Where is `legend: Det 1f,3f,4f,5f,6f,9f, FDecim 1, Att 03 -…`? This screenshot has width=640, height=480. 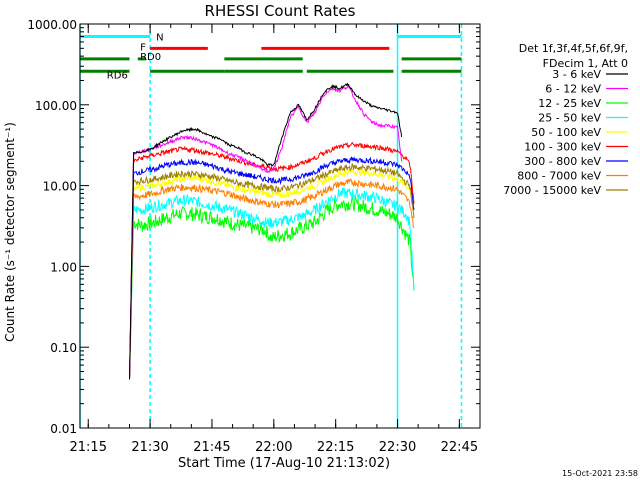 legend: Det 1f,3f,4f,5f,6f,9f, FDecim 1, Att 03 -… is located at coordinates (565, 119).